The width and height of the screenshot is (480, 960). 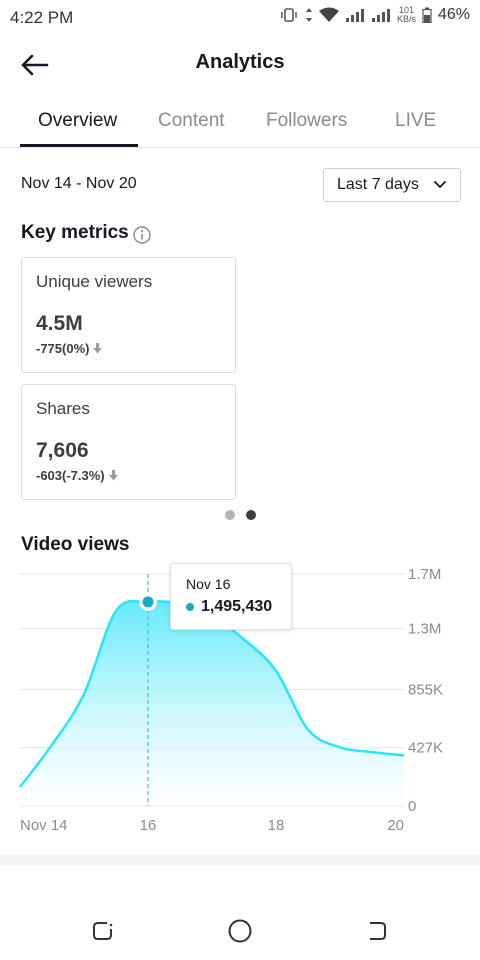 I want to click on system-nav-bar, so click(x=240, y=930).